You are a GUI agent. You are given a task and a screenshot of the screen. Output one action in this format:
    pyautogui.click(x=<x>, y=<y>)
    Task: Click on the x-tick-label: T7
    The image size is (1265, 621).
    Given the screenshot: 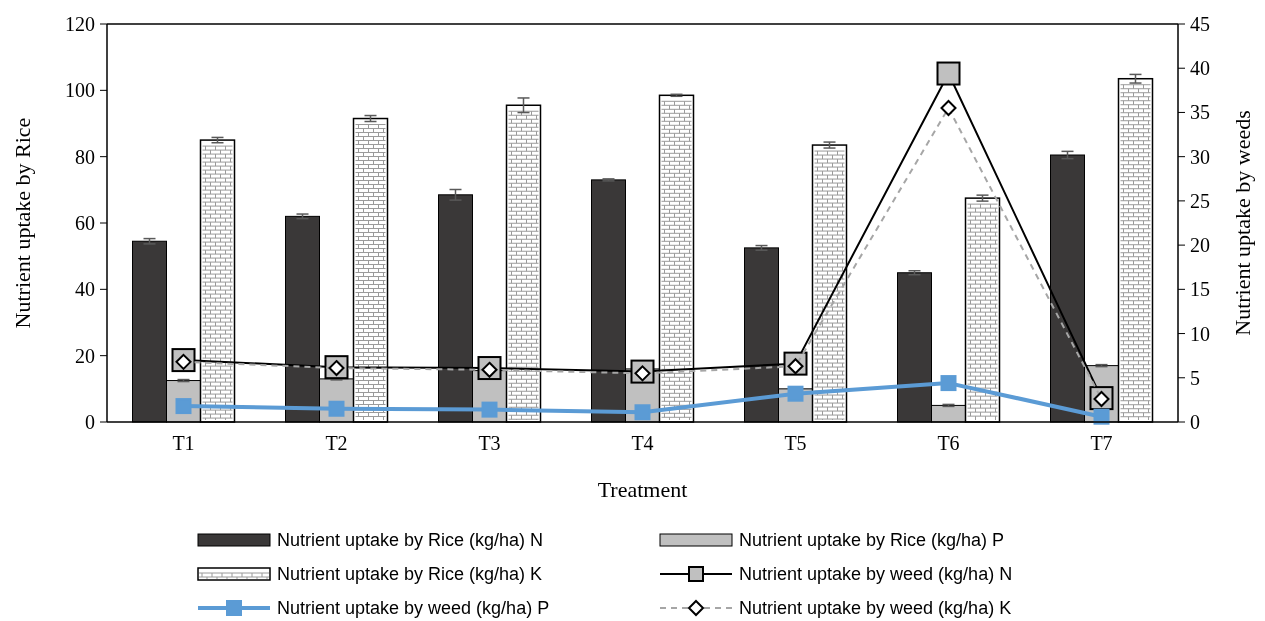 What is the action you would take?
    pyautogui.click(x=1101, y=443)
    